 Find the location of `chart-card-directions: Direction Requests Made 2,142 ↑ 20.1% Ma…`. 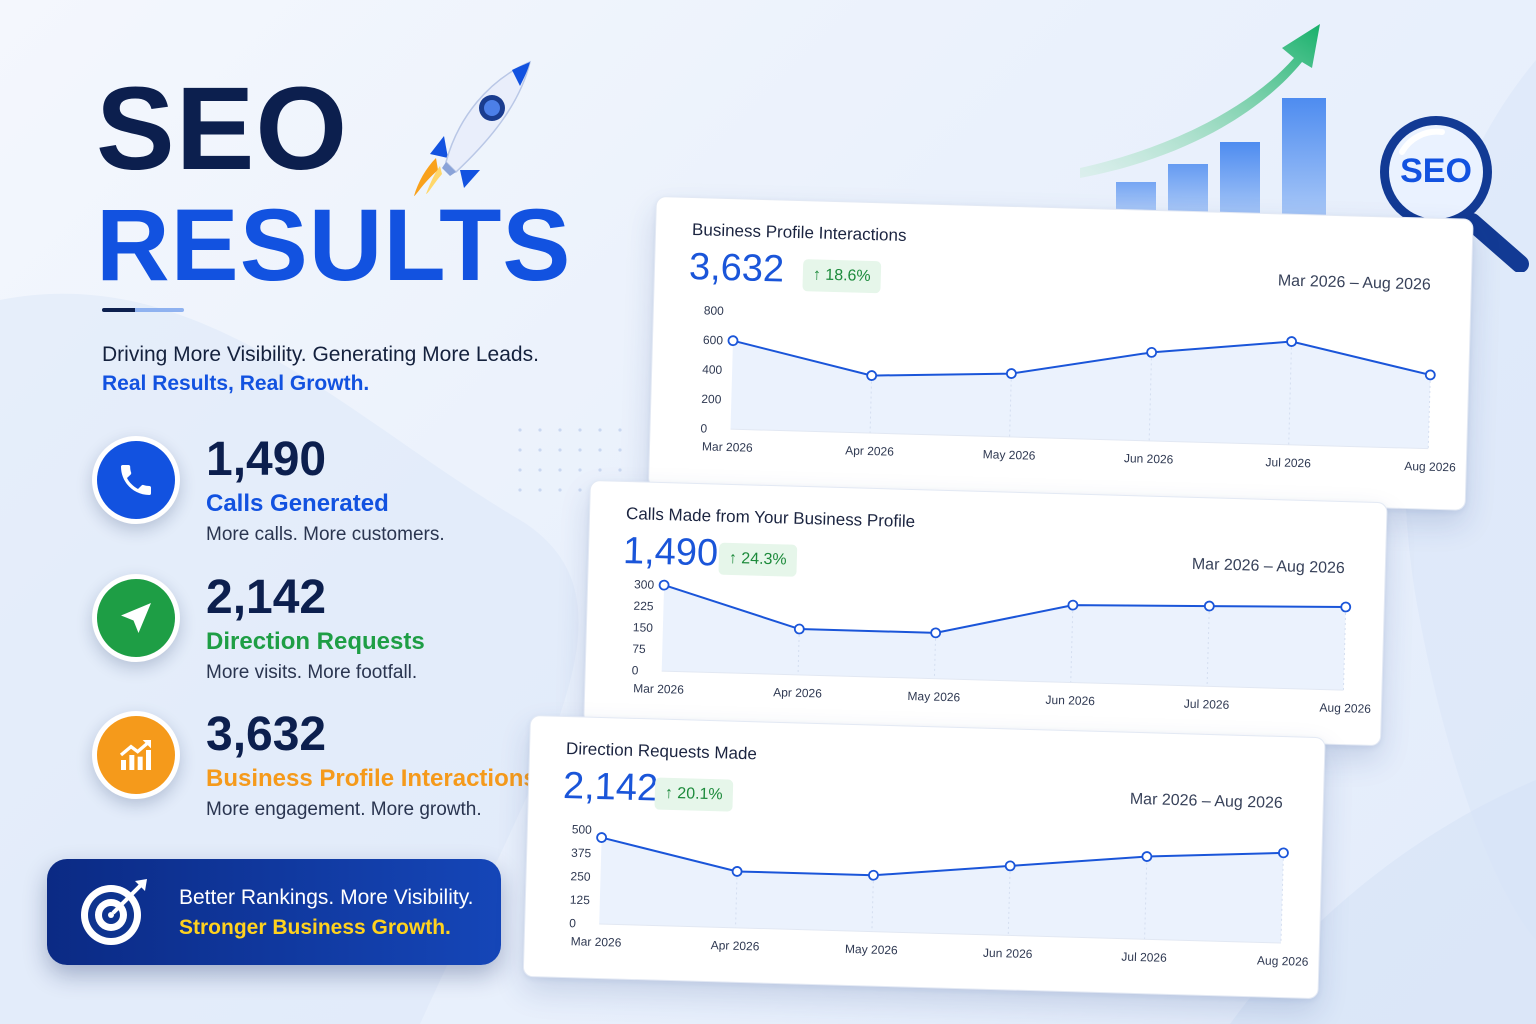

chart-card-directions: Direction Requests Made 2,142 ↑ 20.1% Ma… is located at coordinates (924, 857).